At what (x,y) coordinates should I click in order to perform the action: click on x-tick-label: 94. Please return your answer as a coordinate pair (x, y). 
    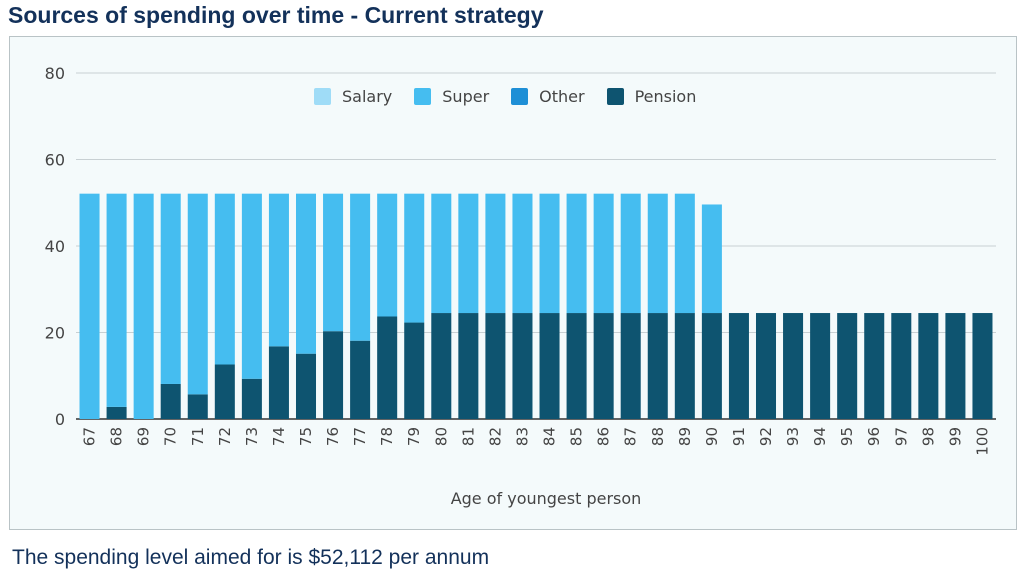
    Looking at the image, I should click on (820, 436).